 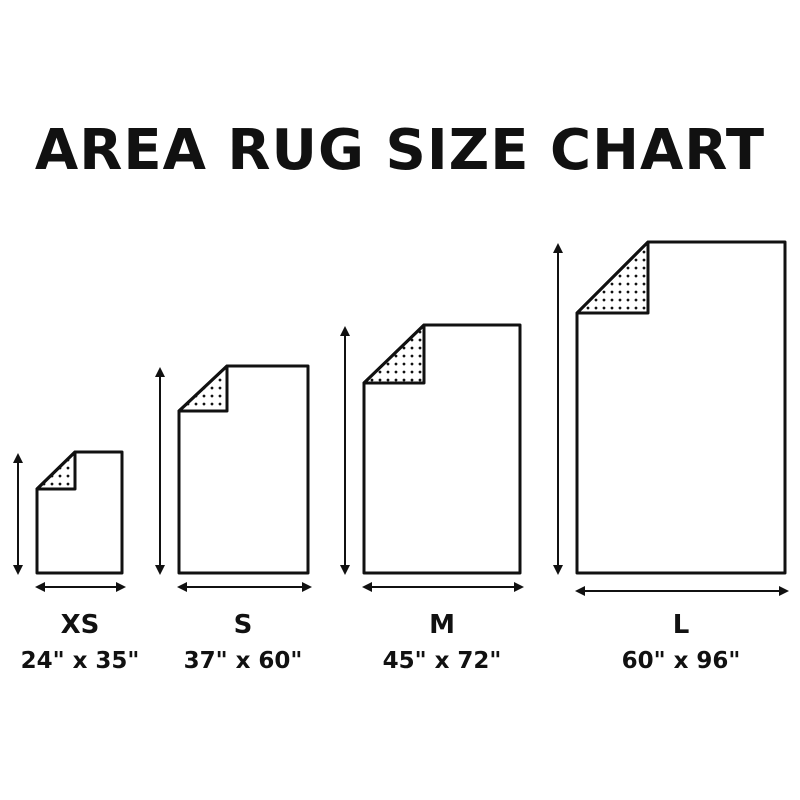 I want to click on rug-folded-corner-xs, so click(x=56, y=470).